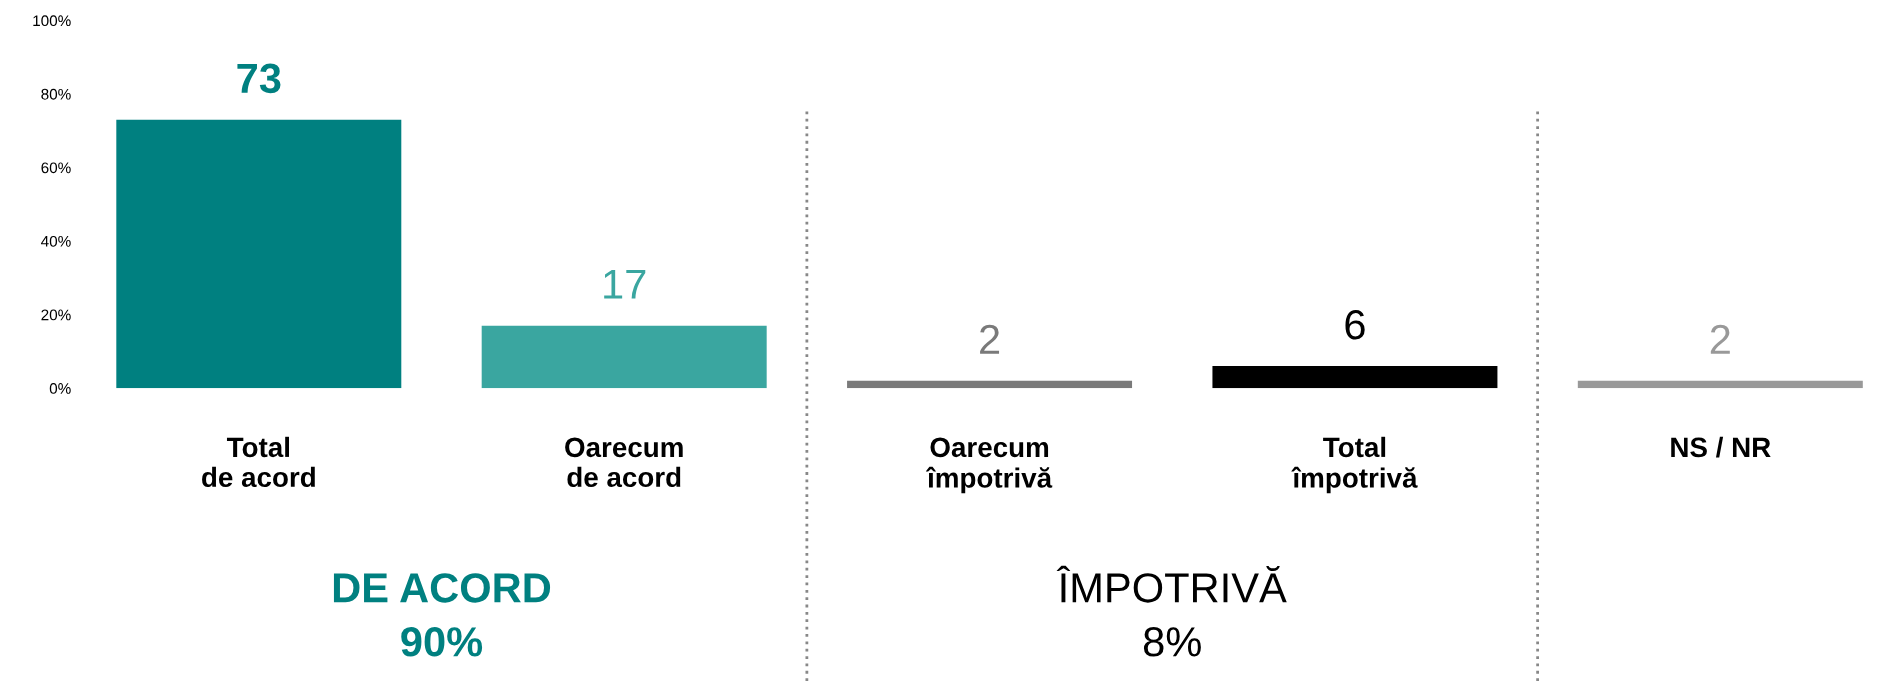  Describe the element at coordinates (56, 241) in the screenshot. I see `y-tick-label: 40%` at that location.